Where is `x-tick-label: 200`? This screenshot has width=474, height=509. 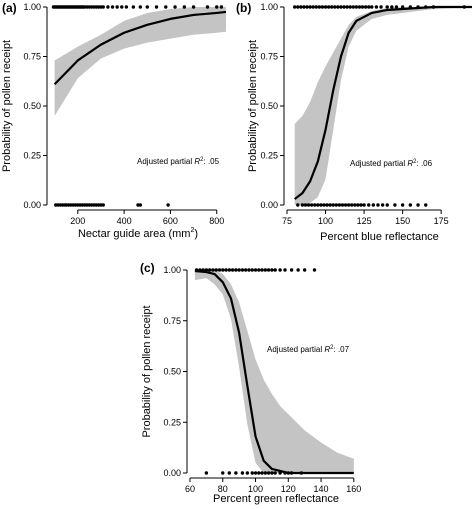 x-tick-label: 200 is located at coordinates (77, 221).